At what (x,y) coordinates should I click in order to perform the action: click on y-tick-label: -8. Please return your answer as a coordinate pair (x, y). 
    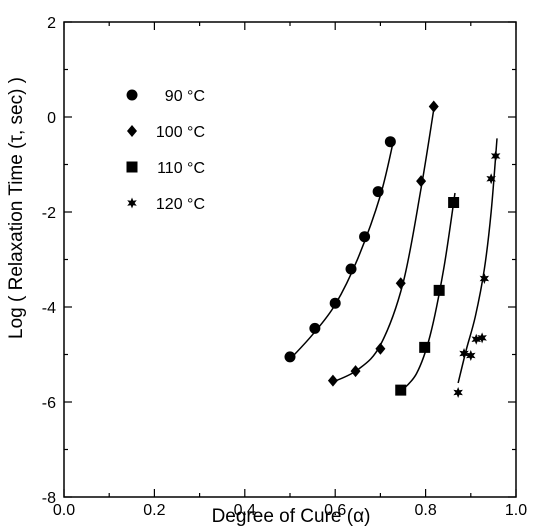
    Looking at the image, I should click on (49, 498).